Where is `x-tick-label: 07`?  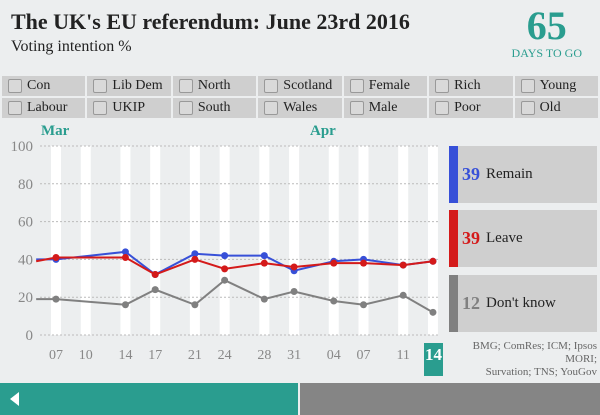 x-tick-label: 07 is located at coordinates (56, 355).